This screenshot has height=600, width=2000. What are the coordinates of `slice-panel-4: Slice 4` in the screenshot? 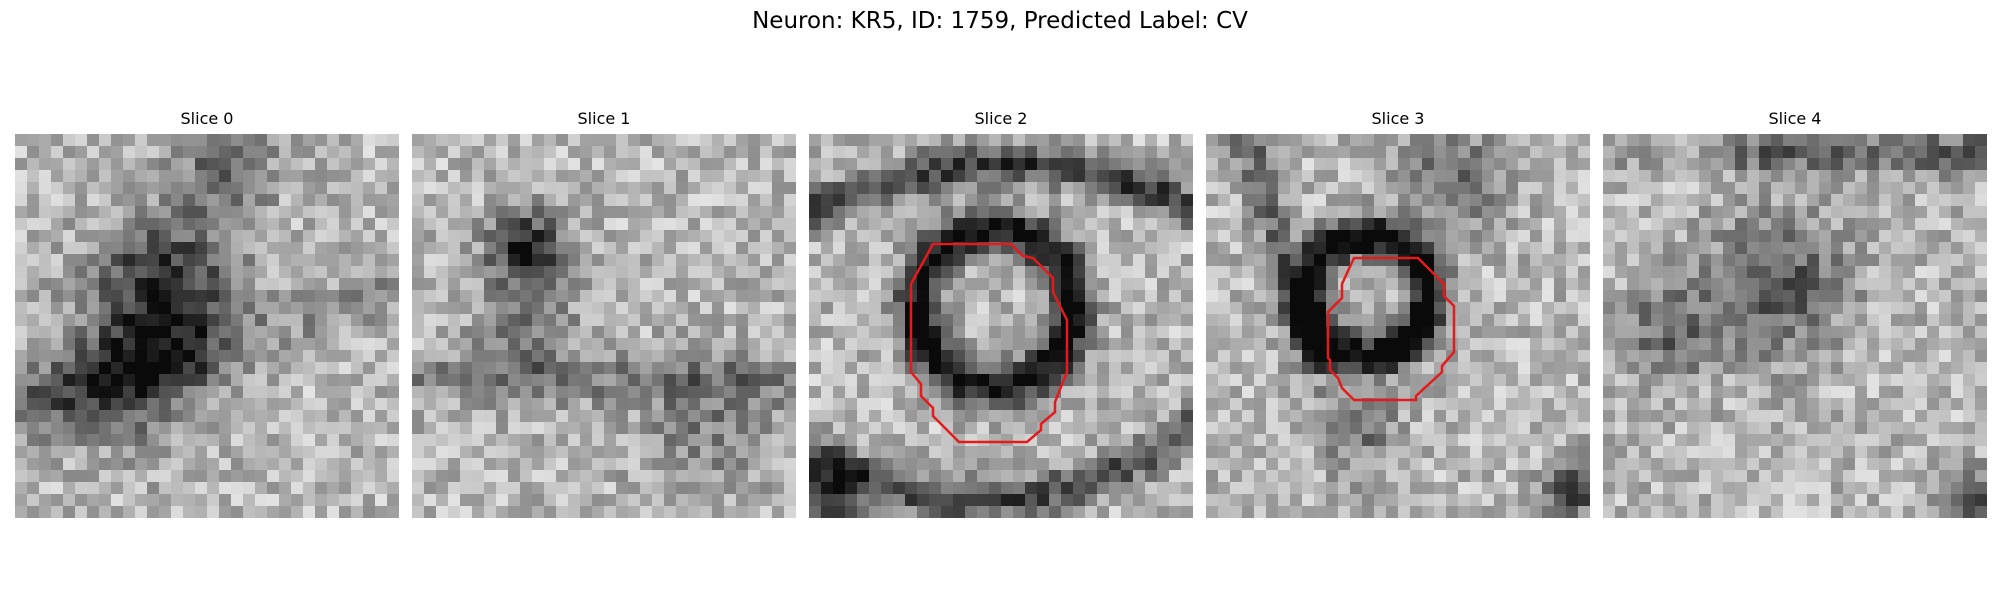 It's located at (1795, 313).